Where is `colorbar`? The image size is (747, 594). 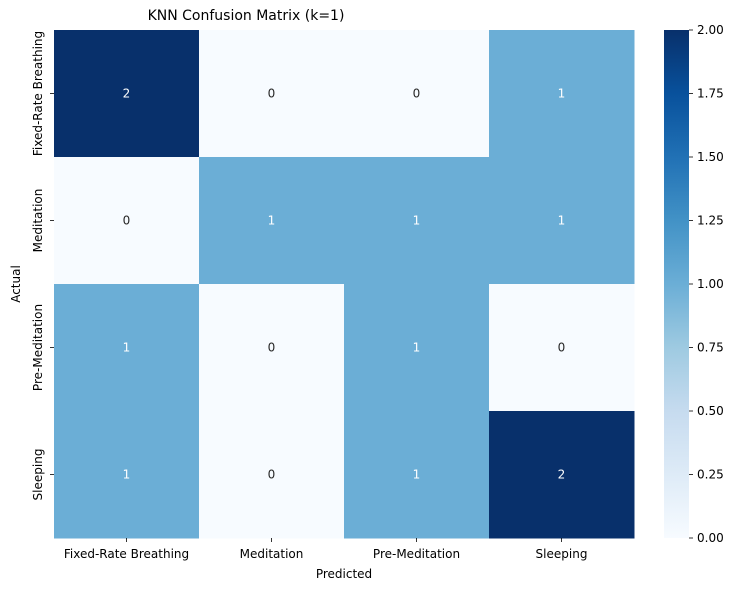 colorbar is located at coordinates (676, 284).